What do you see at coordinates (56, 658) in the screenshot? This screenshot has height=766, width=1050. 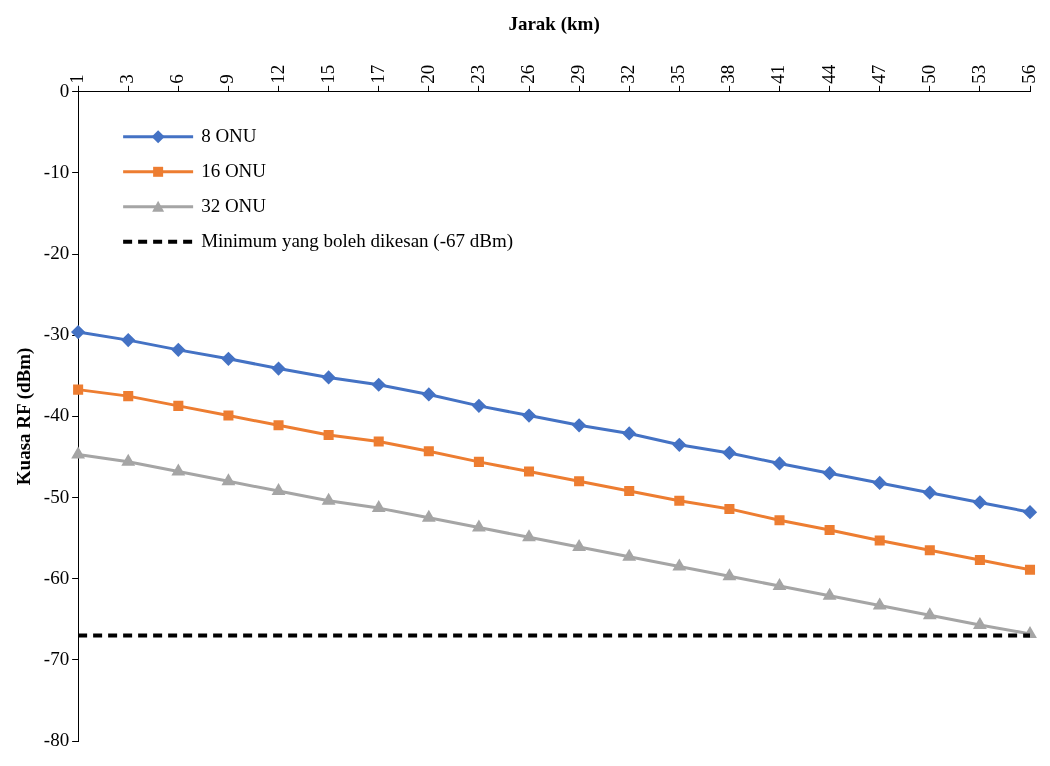 I see `y-tick-label: -70` at bounding box center [56, 658].